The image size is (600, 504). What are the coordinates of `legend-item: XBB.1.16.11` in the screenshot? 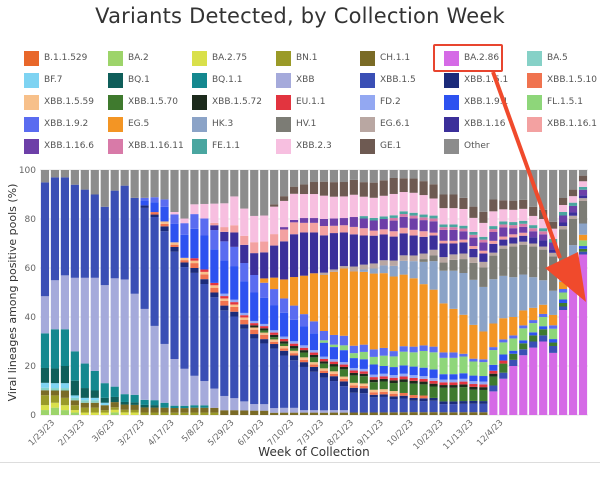 It's located at (146, 146).